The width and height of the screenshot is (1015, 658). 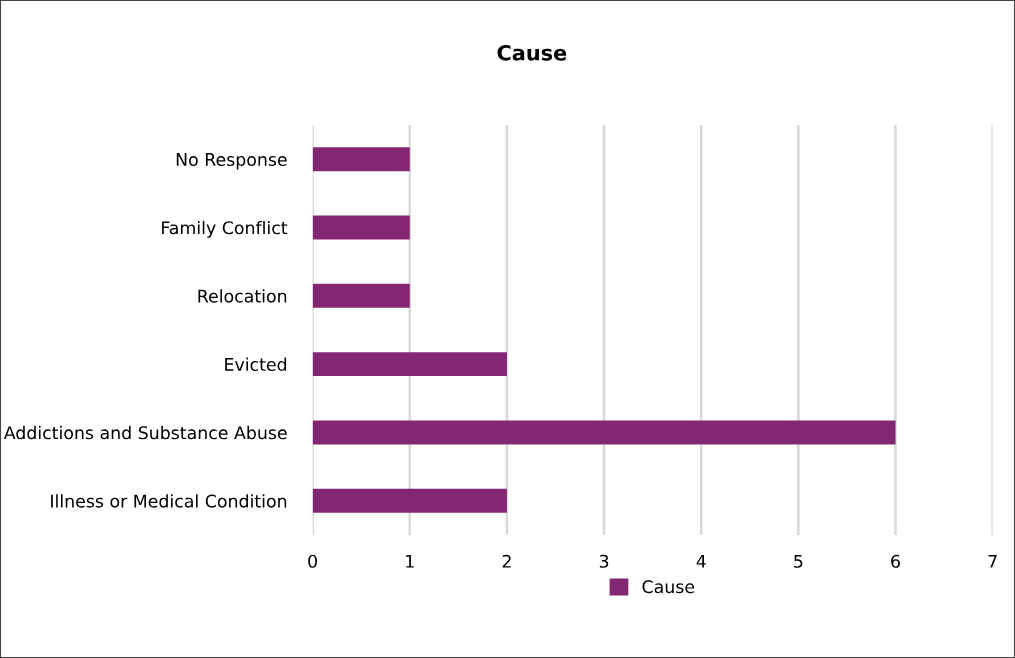 What do you see at coordinates (532, 52) in the screenshot?
I see `chart-title: Cause` at bounding box center [532, 52].